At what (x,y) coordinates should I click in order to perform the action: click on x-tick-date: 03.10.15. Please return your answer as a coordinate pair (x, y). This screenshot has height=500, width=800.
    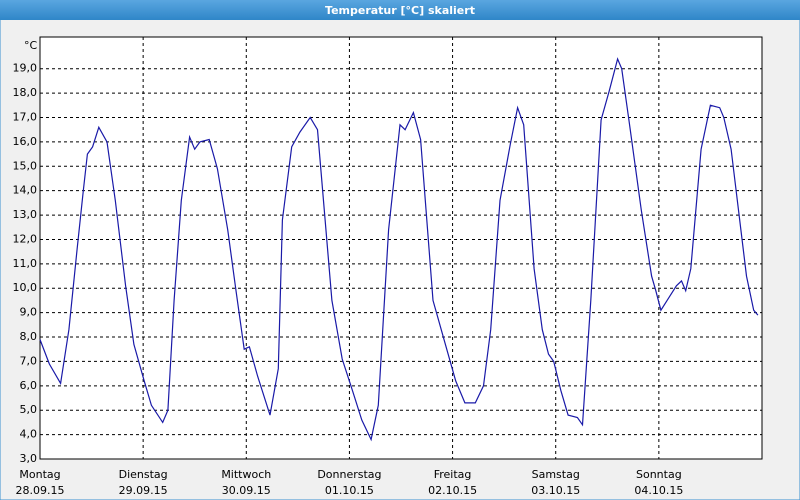
    Looking at the image, I should click on (555, 490).